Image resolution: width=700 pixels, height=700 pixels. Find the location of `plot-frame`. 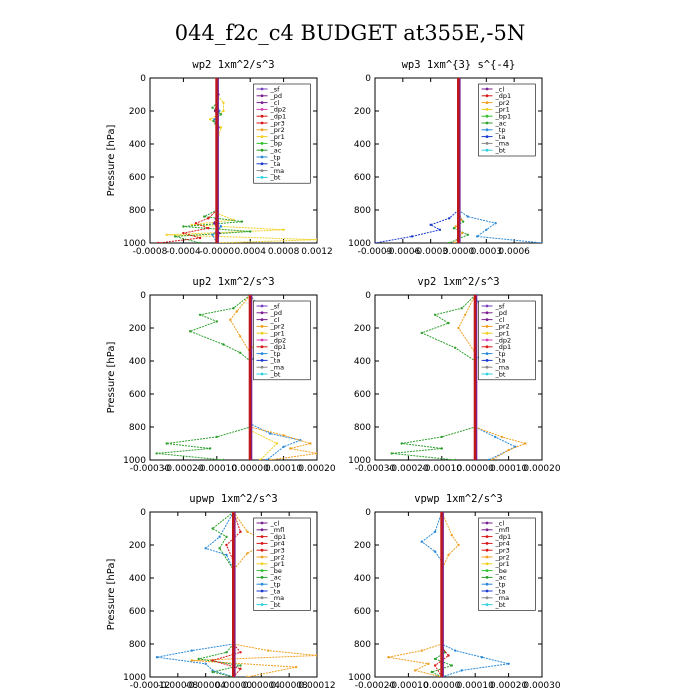

plot-frame is located at coordinates (458, 594).